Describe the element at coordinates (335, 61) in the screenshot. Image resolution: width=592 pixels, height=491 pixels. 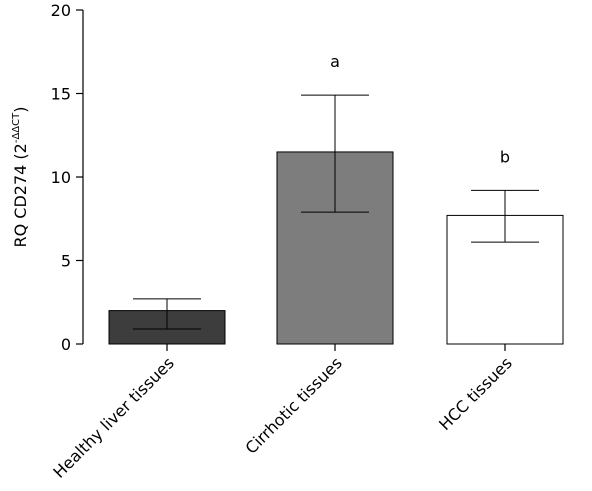
I see `significance-annotation: a` at that location.